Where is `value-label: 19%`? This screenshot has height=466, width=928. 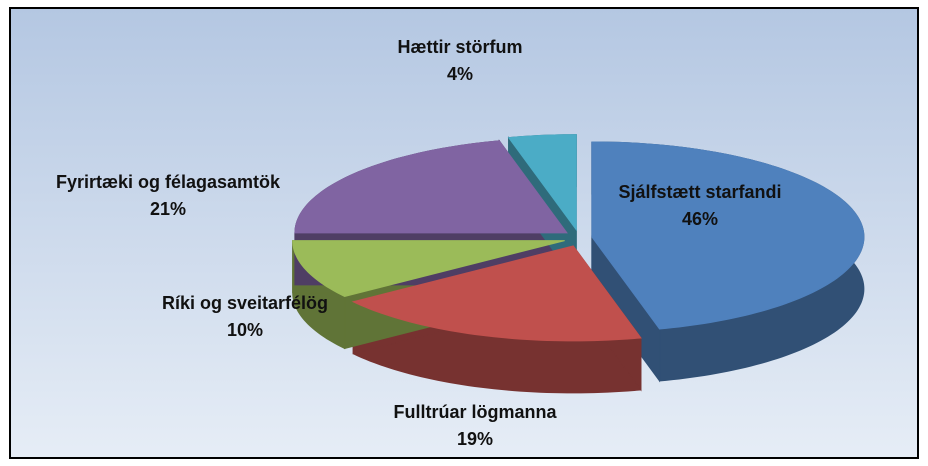 value-label: 19% is located at coordinates (475, 439).